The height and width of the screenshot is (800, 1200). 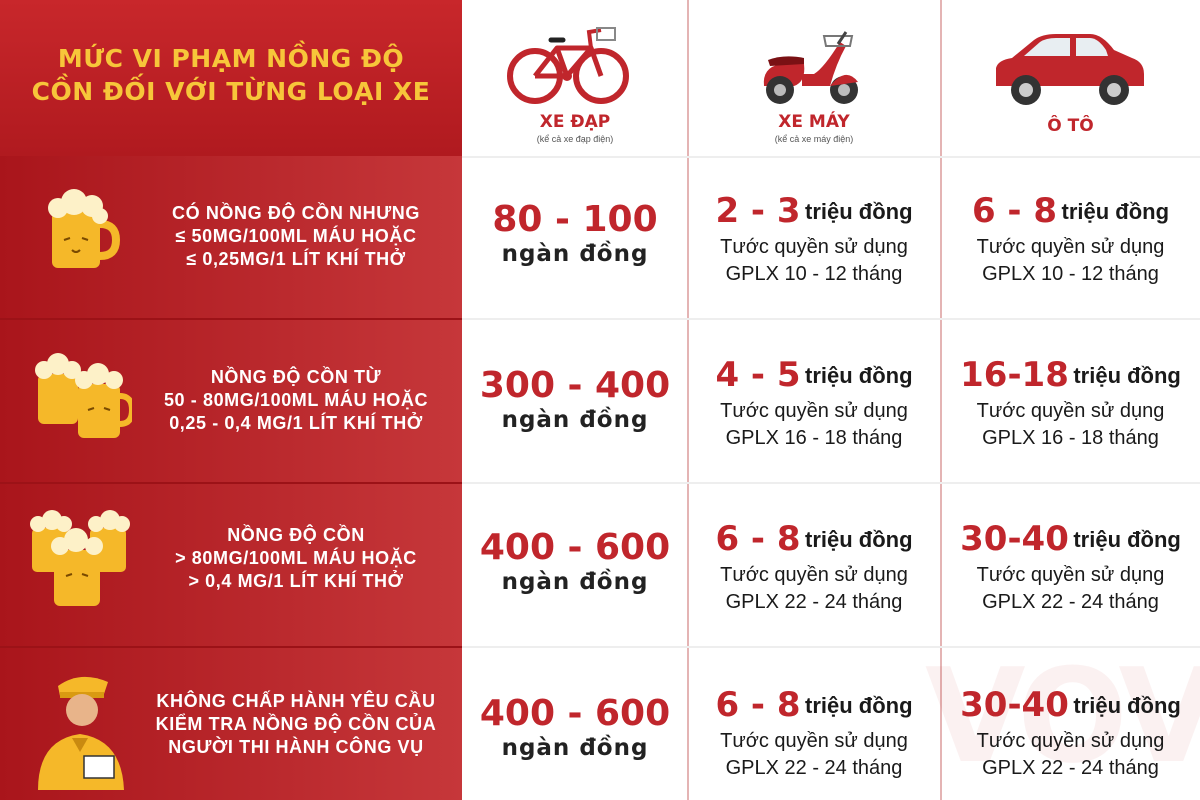 What do you see at coordinates (231, 58) in the screenshot?
I see `title-line-1: MỨC VI PHẠM NỒNG ĐỘ` at bounding box center [231, 58].